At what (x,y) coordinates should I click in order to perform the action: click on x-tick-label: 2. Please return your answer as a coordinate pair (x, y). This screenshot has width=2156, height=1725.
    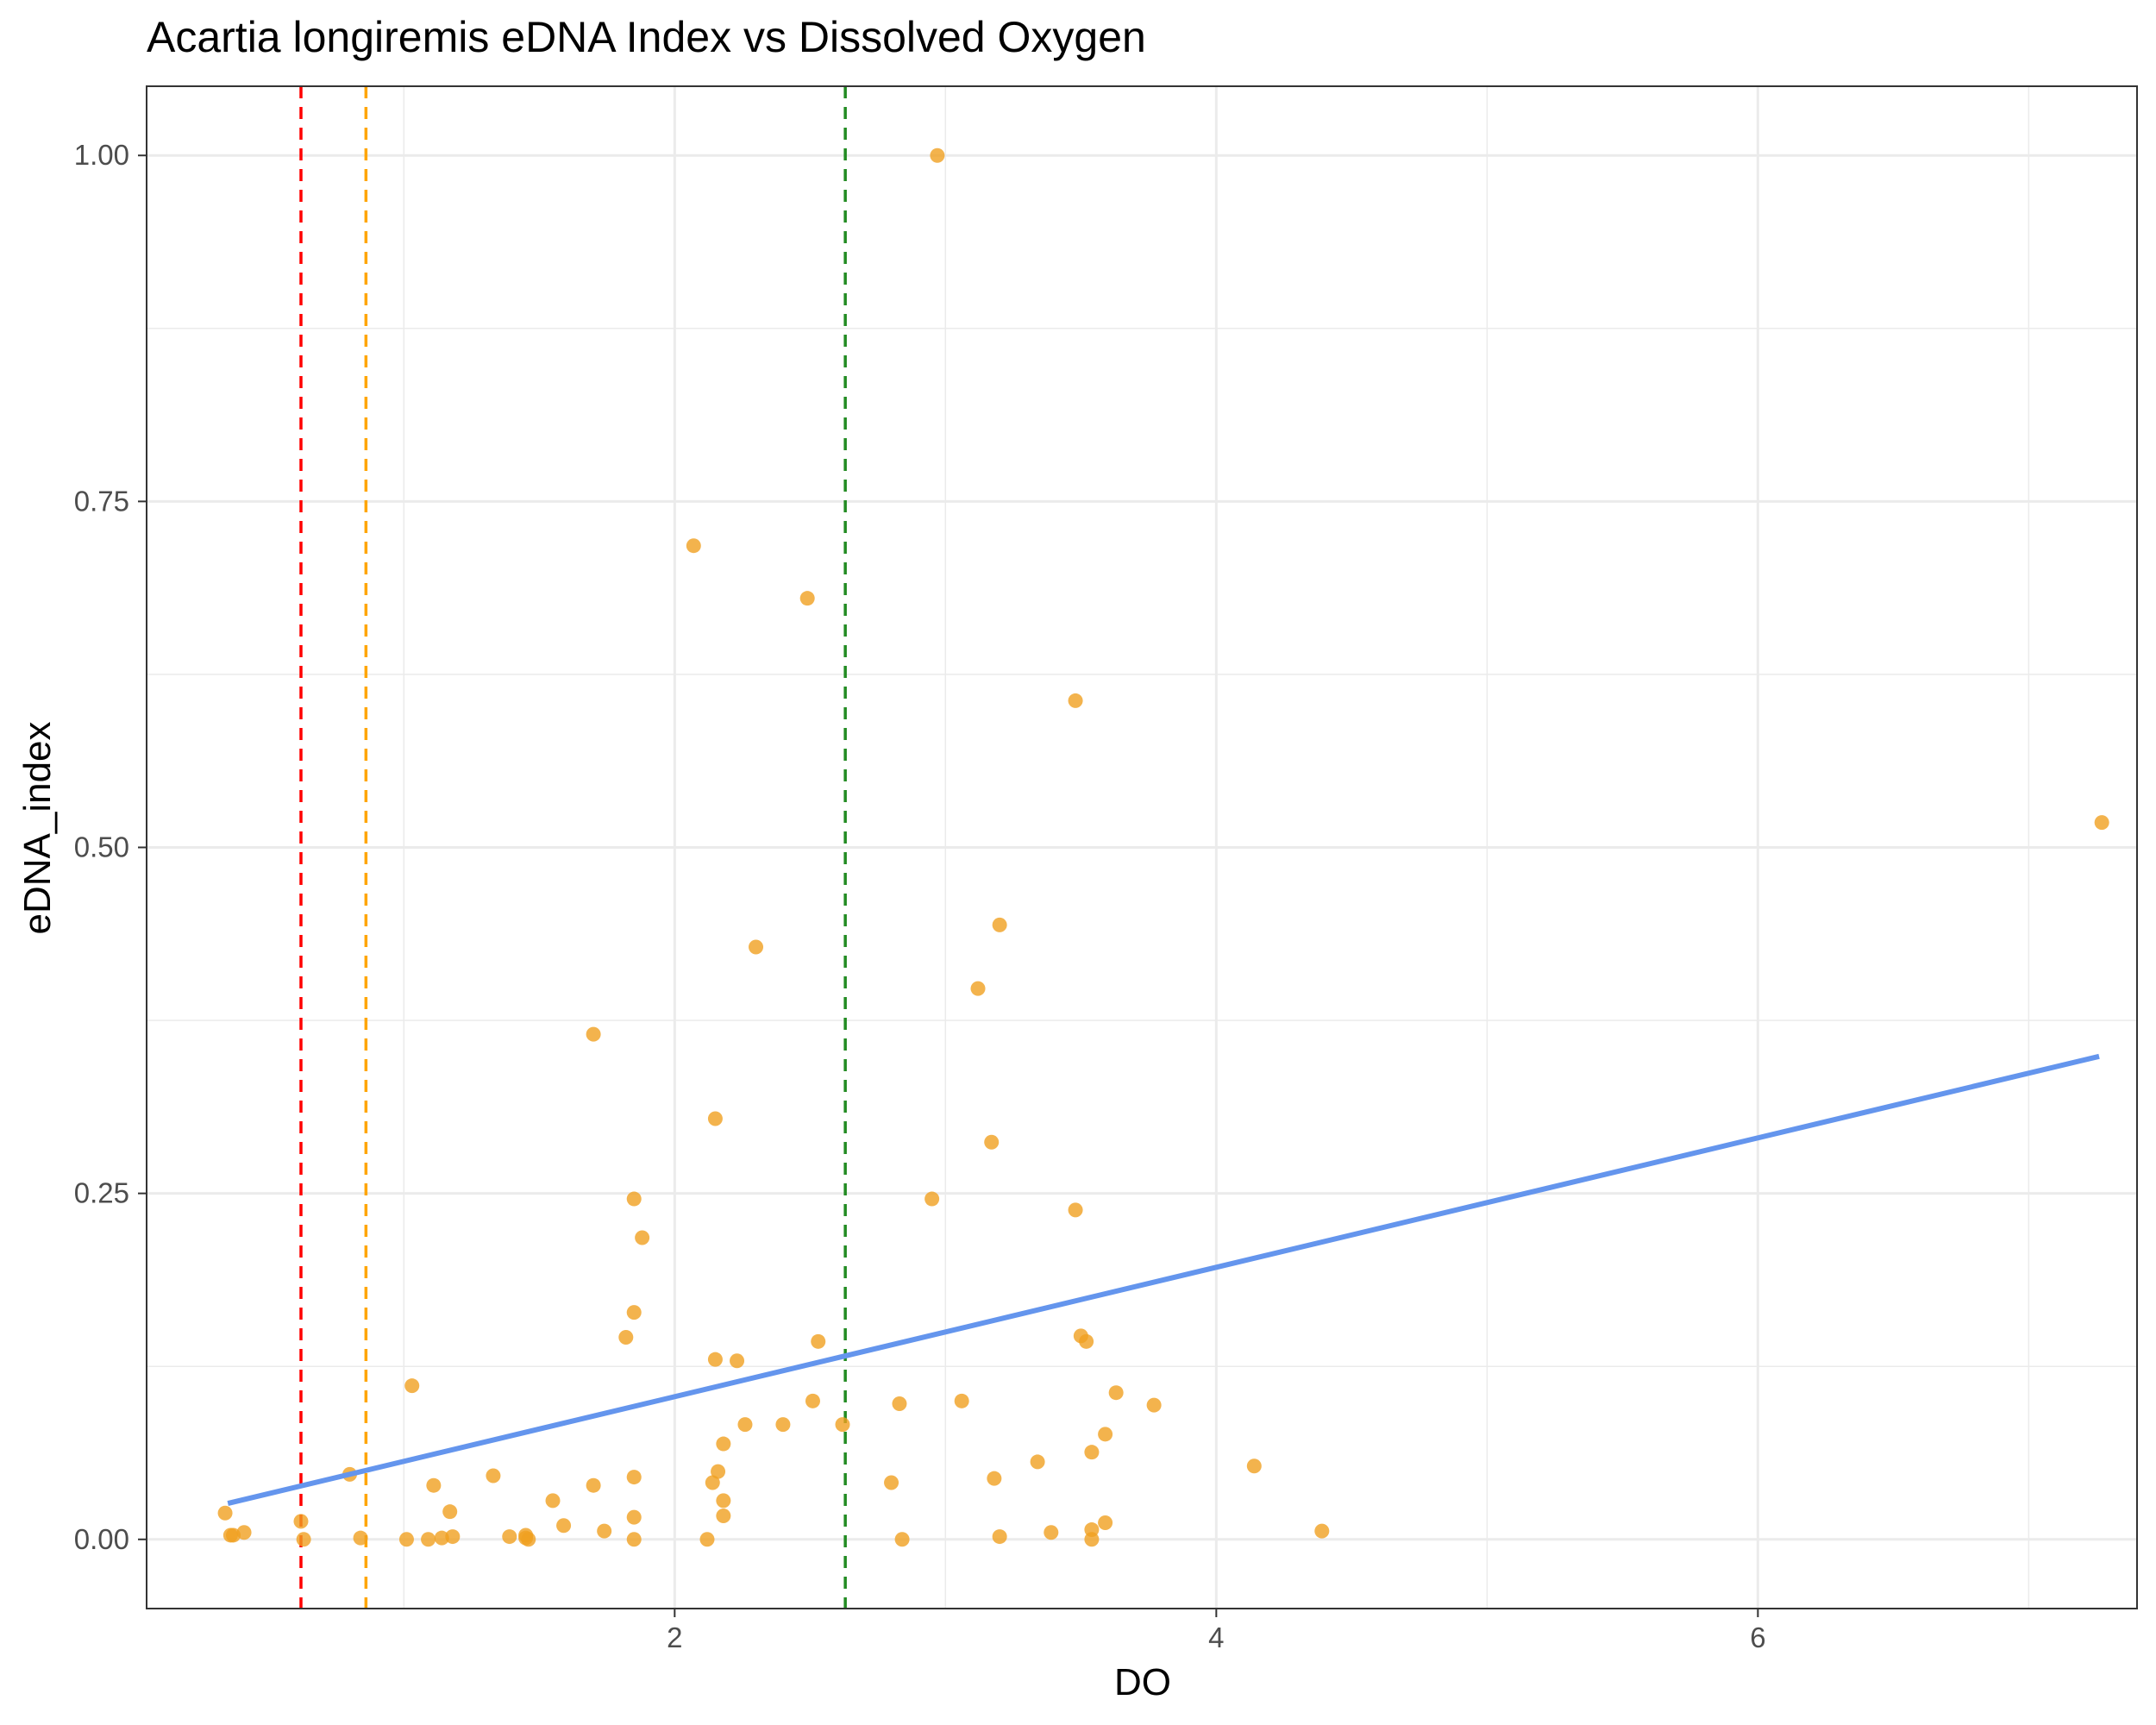
    Looking at the image, I should click on (674, 1638).